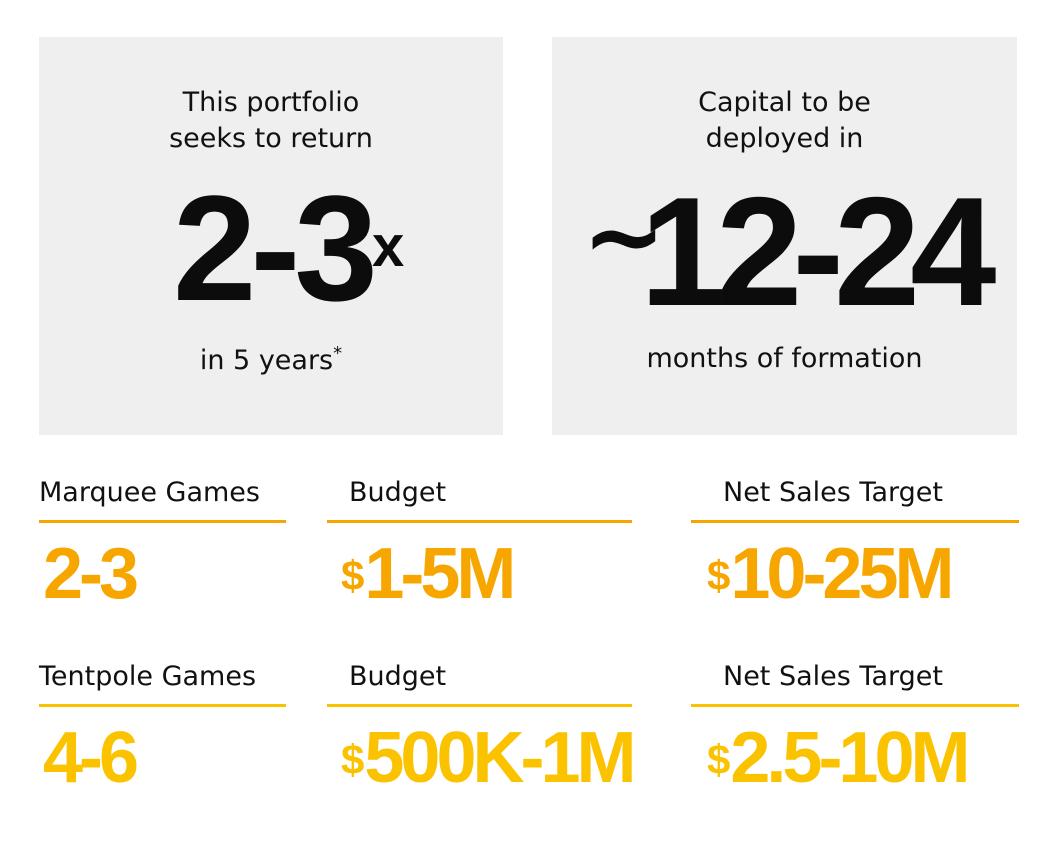 The height and width of the screenshot is (849, 1059). Describe the element at coordinates (388, 246) in the screenshot. I see `return-multiple-suffix: x` at that location.